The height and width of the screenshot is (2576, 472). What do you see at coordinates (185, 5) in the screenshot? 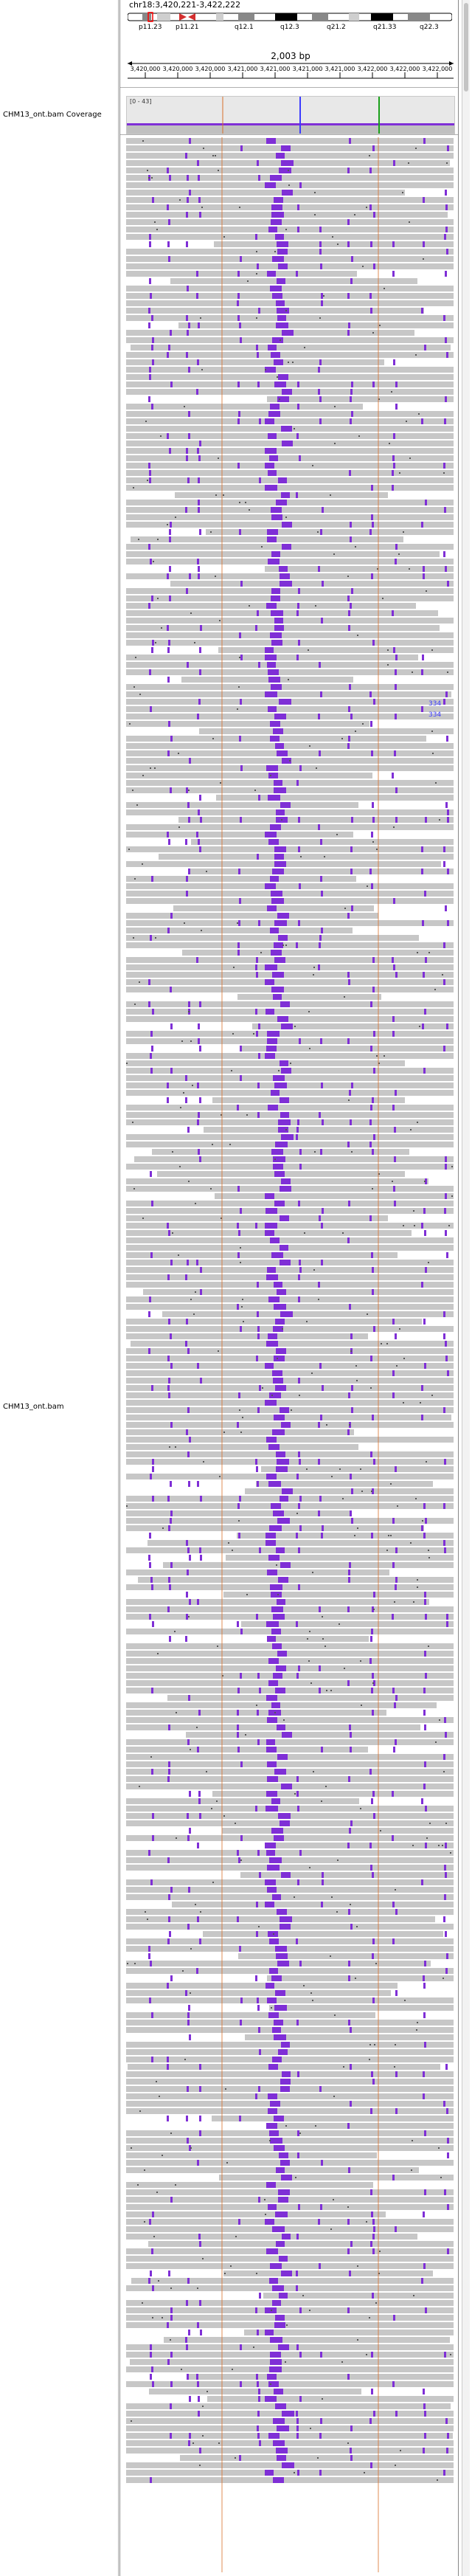
I see `locus-label: chr18:3,420,221-3,422,222` at bounding box center [185, 5].